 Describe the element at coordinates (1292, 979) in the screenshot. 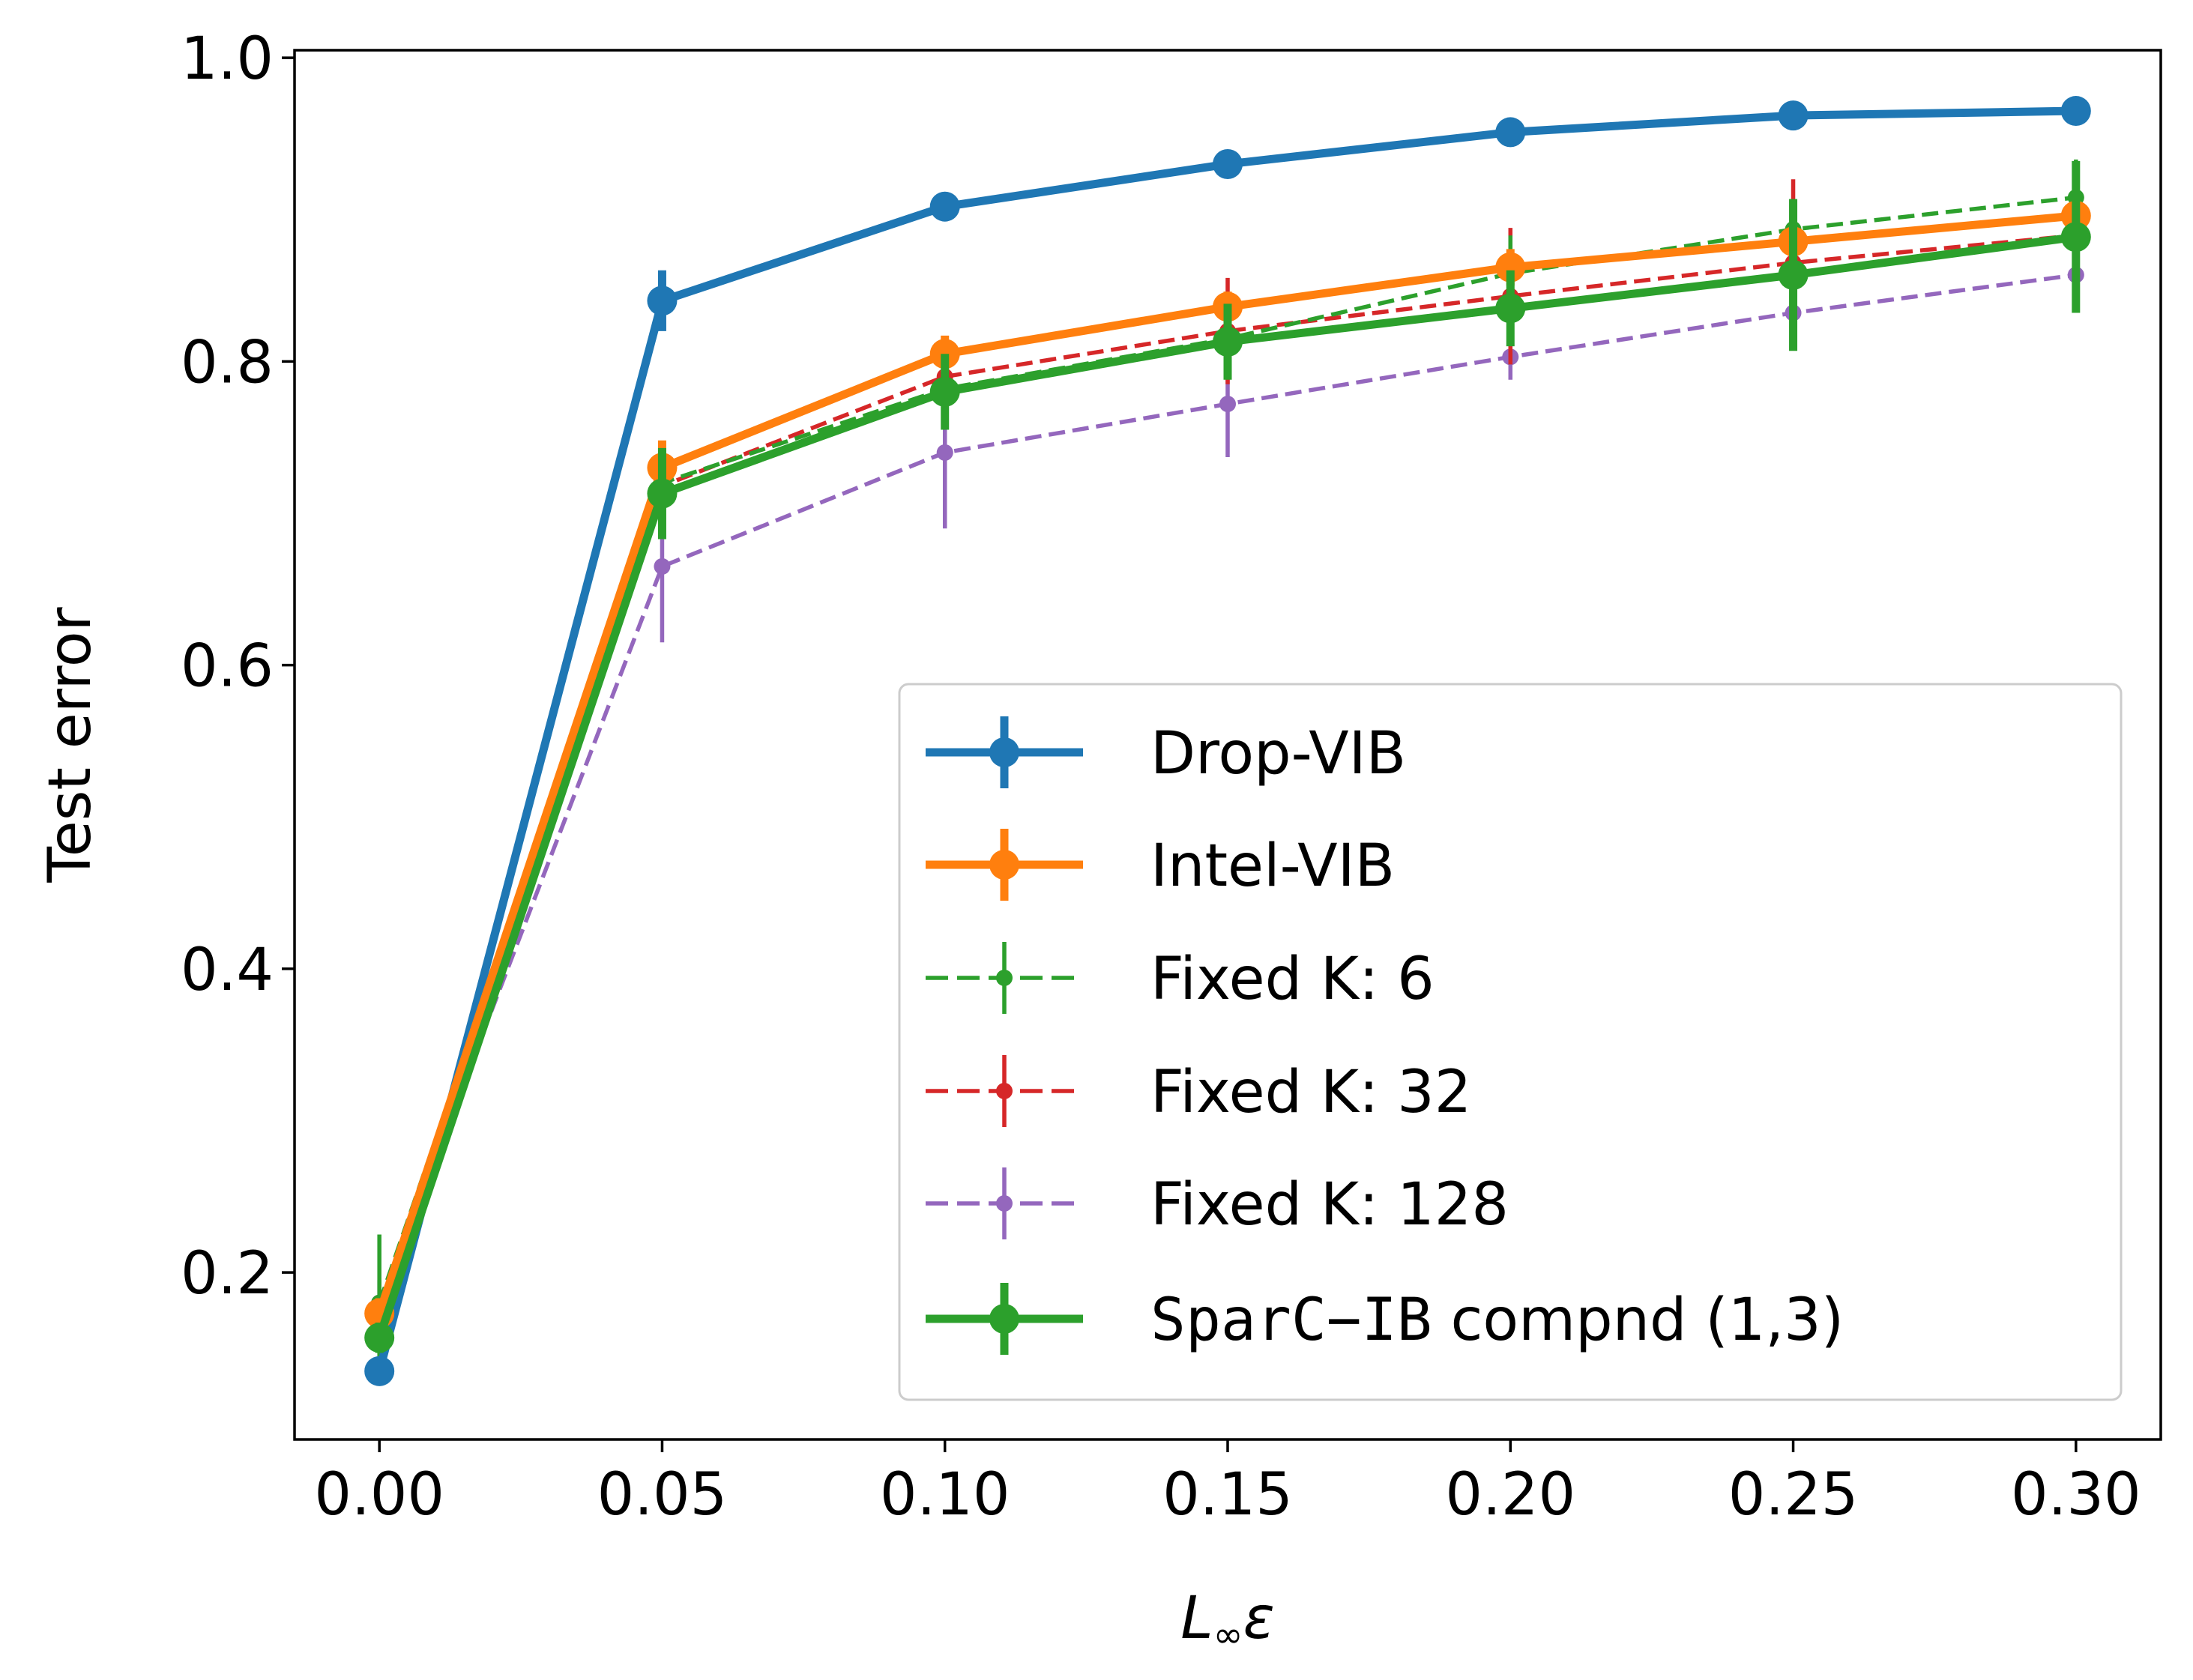

I see `legend-label: Fixed K: 6` at that location.